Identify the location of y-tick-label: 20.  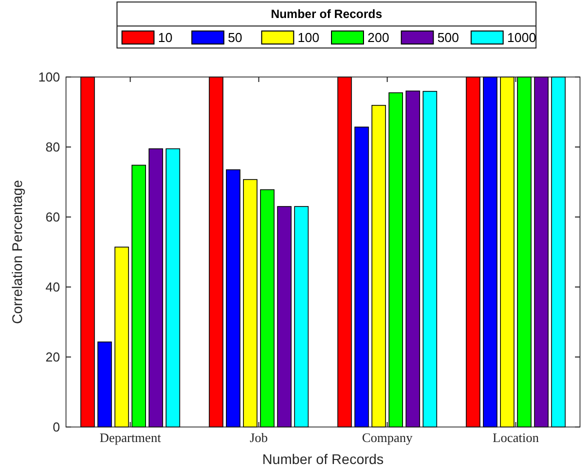
(53, 357).